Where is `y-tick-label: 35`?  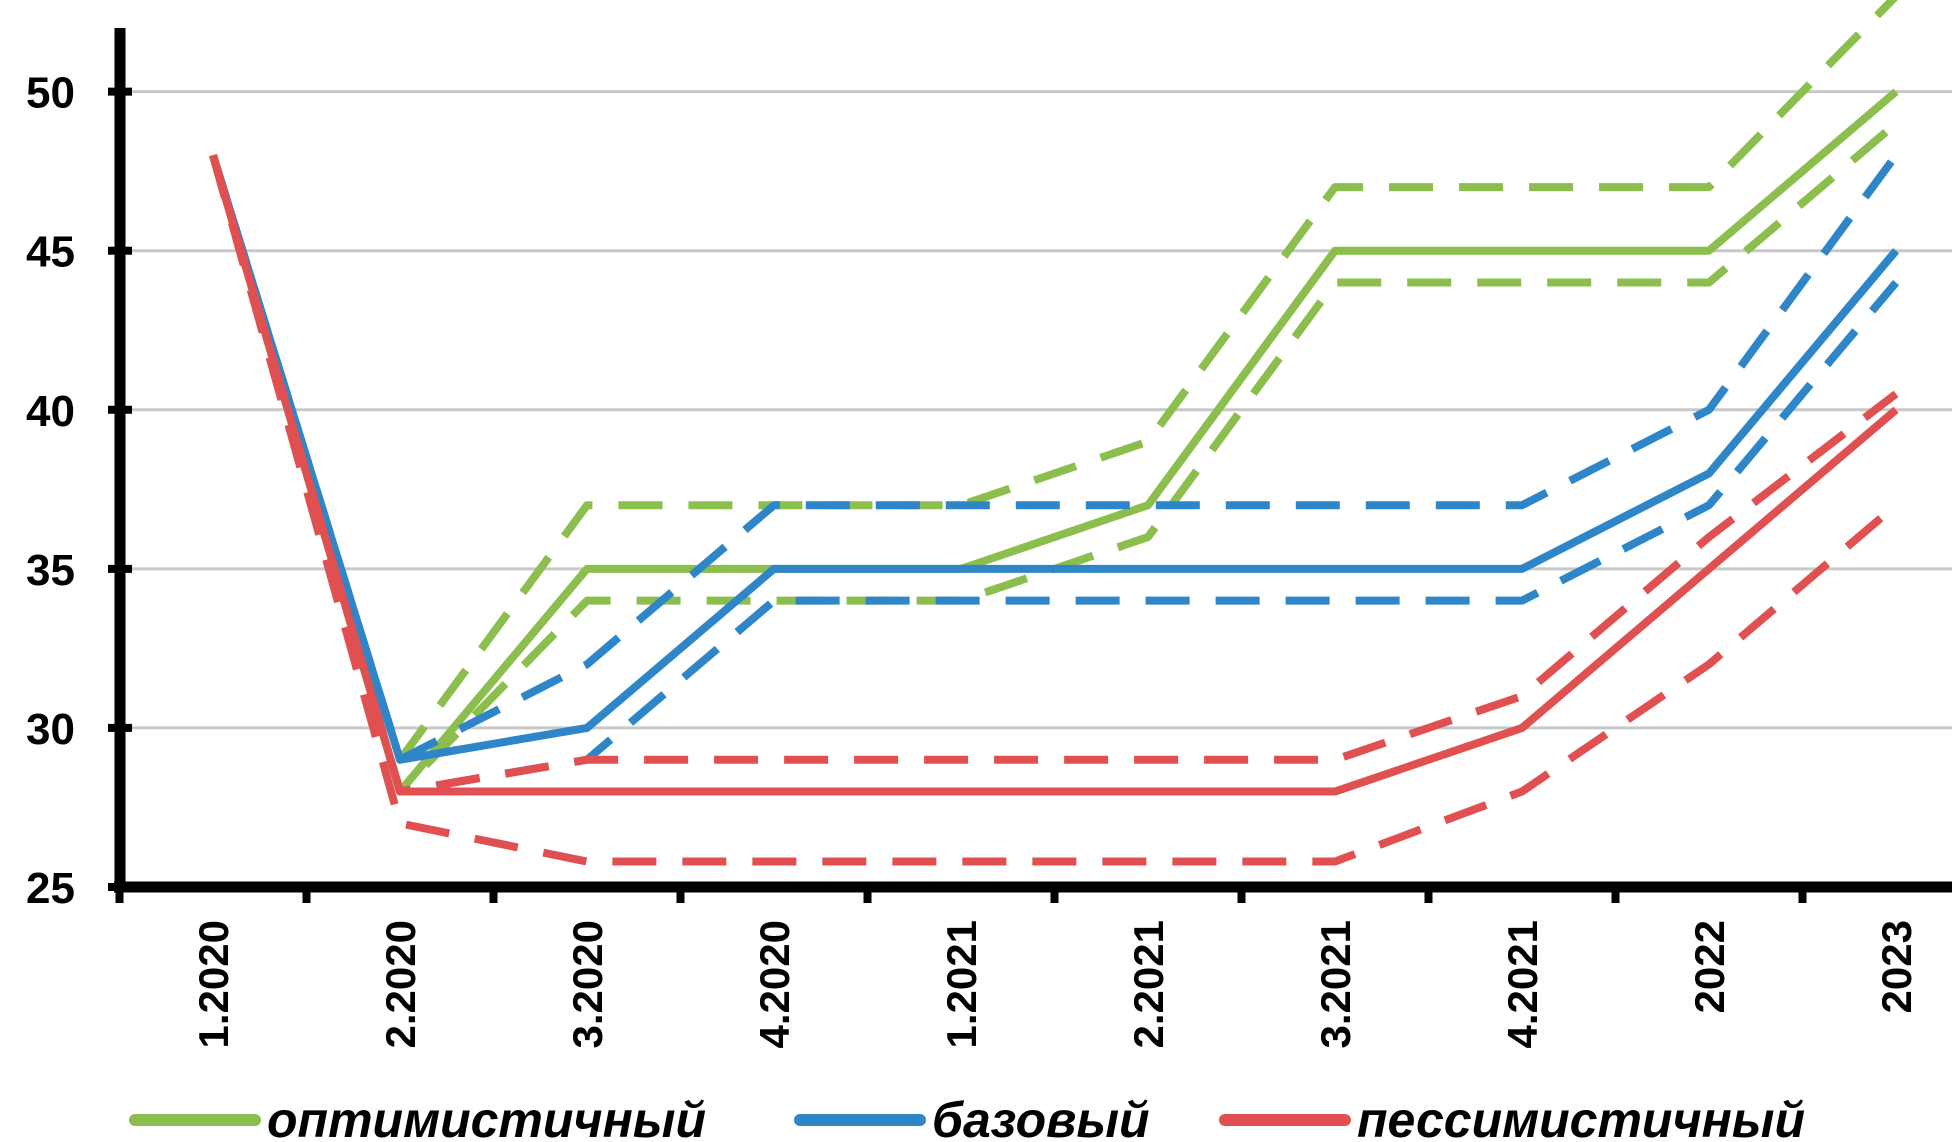
y-tick-label: 35 is located at coordinates (50, 570).